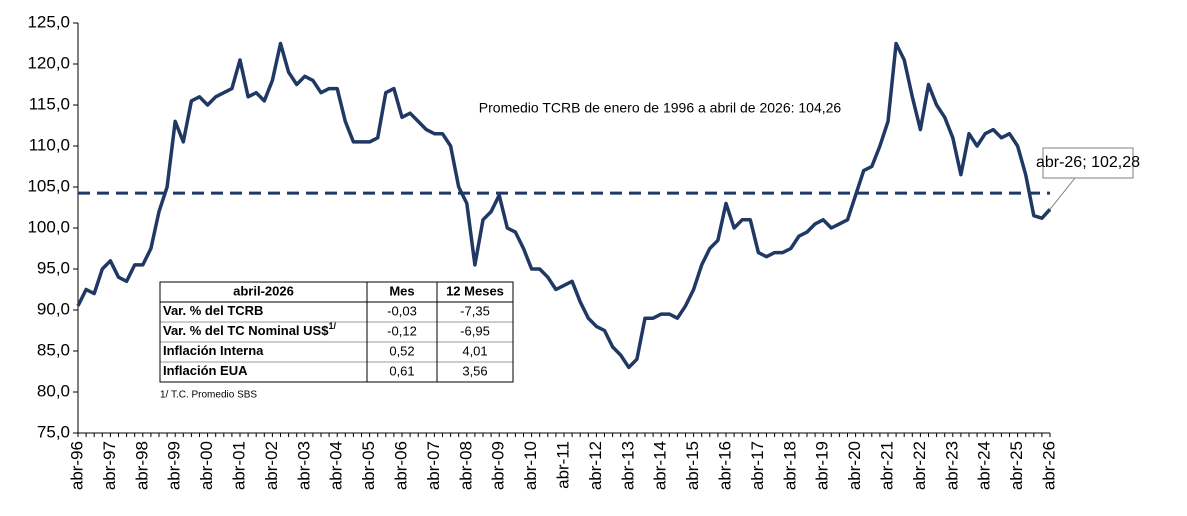 This screenshot has width=1187, height=516. What do you see at coordinates (562, 465) in the screenshot?
I see `x-tick-label: abr-11` at bounding box center [562, 465].